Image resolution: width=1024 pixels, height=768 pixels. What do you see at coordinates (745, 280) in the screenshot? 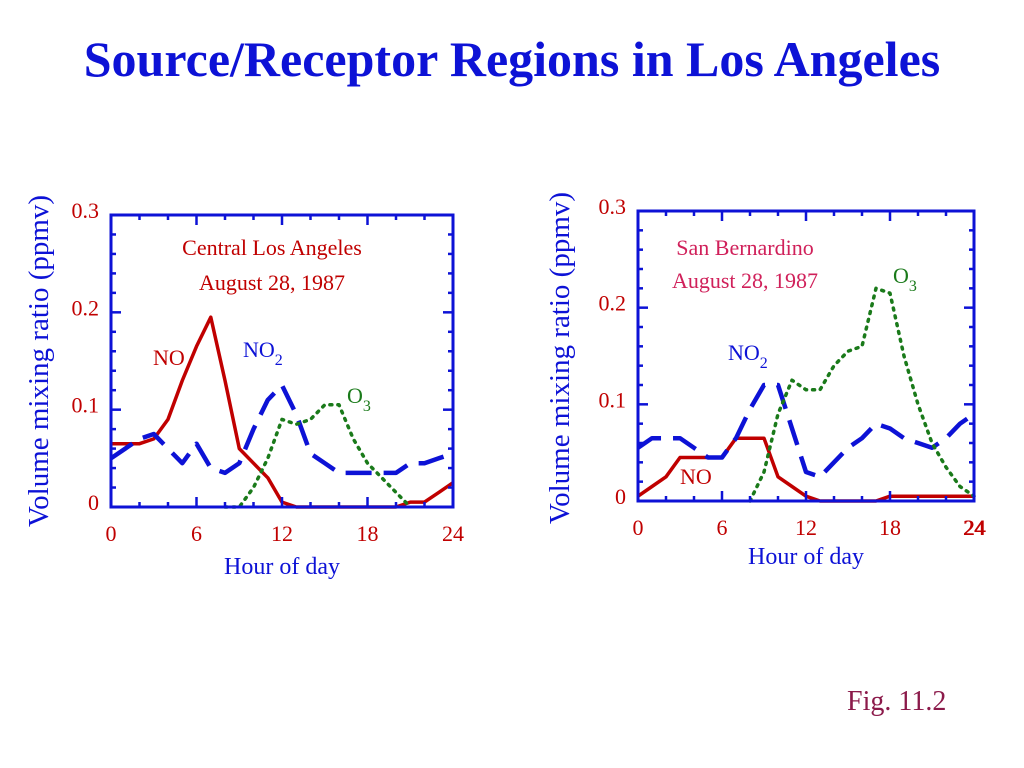
I see `chart-annotation-sb: August 28, 1987` at bounding box center [745, 280].